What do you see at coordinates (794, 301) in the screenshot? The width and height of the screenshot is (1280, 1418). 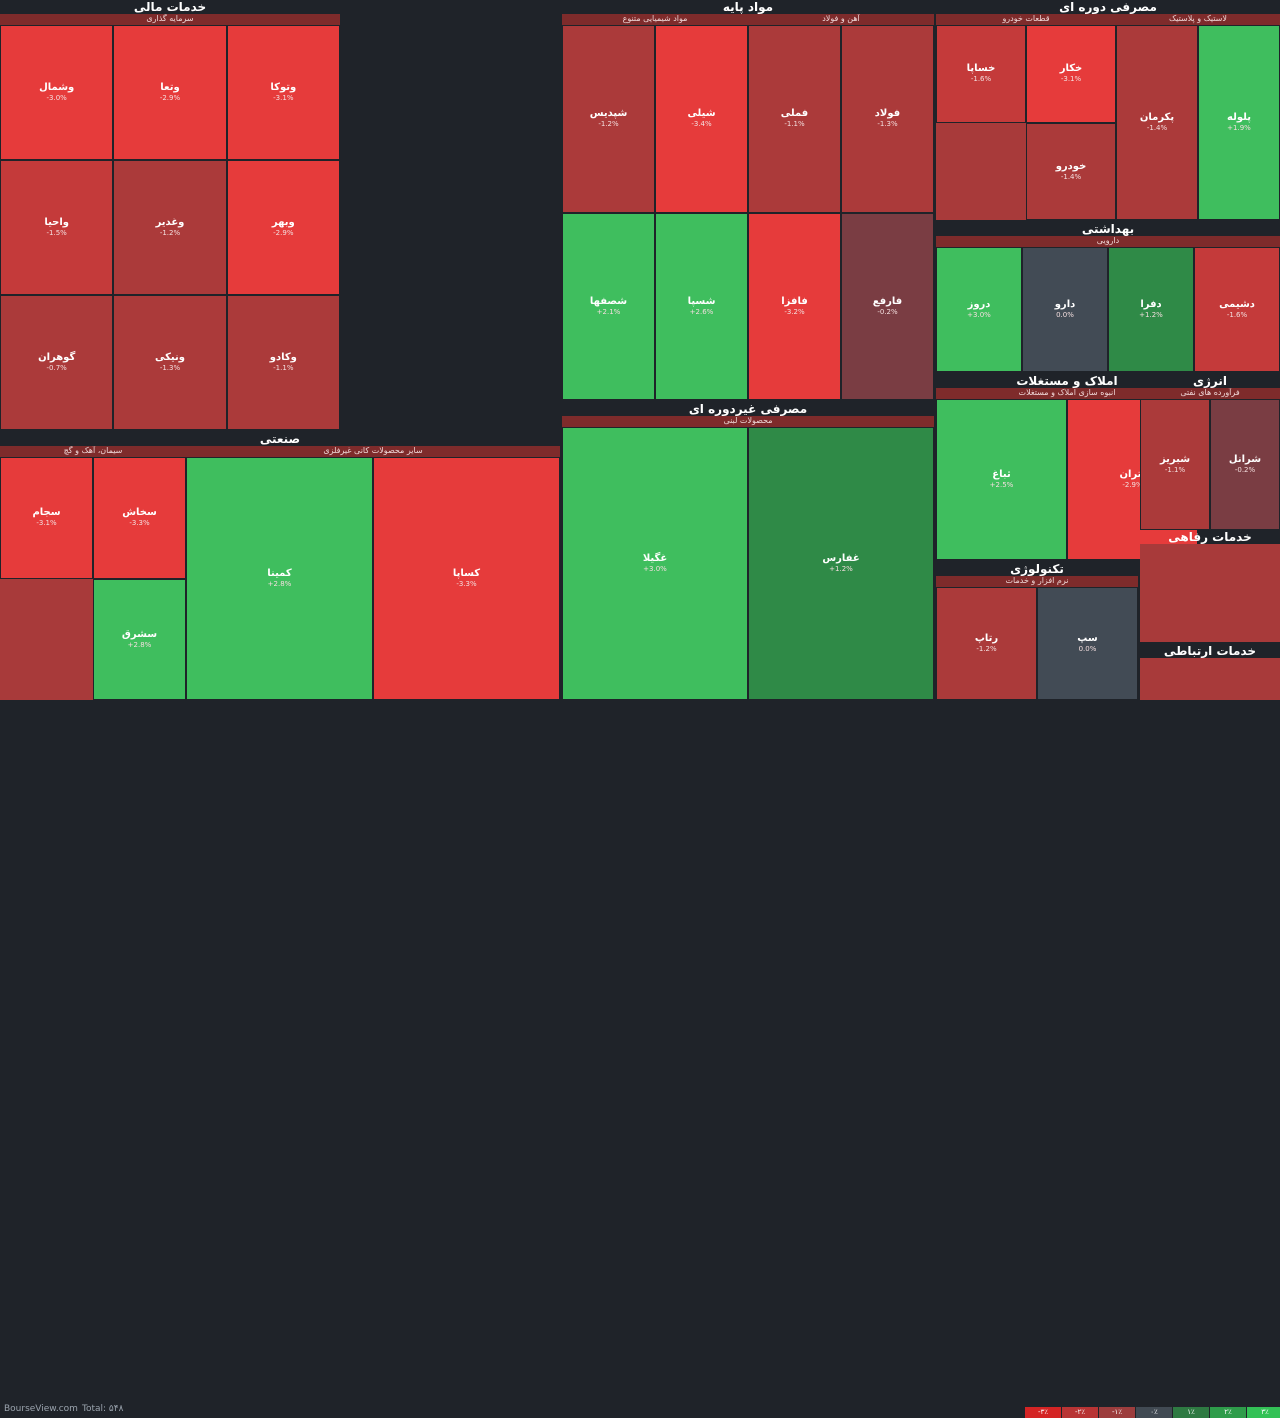 I see `stock-symbol: فافزا` at bounding box center [794, 301].